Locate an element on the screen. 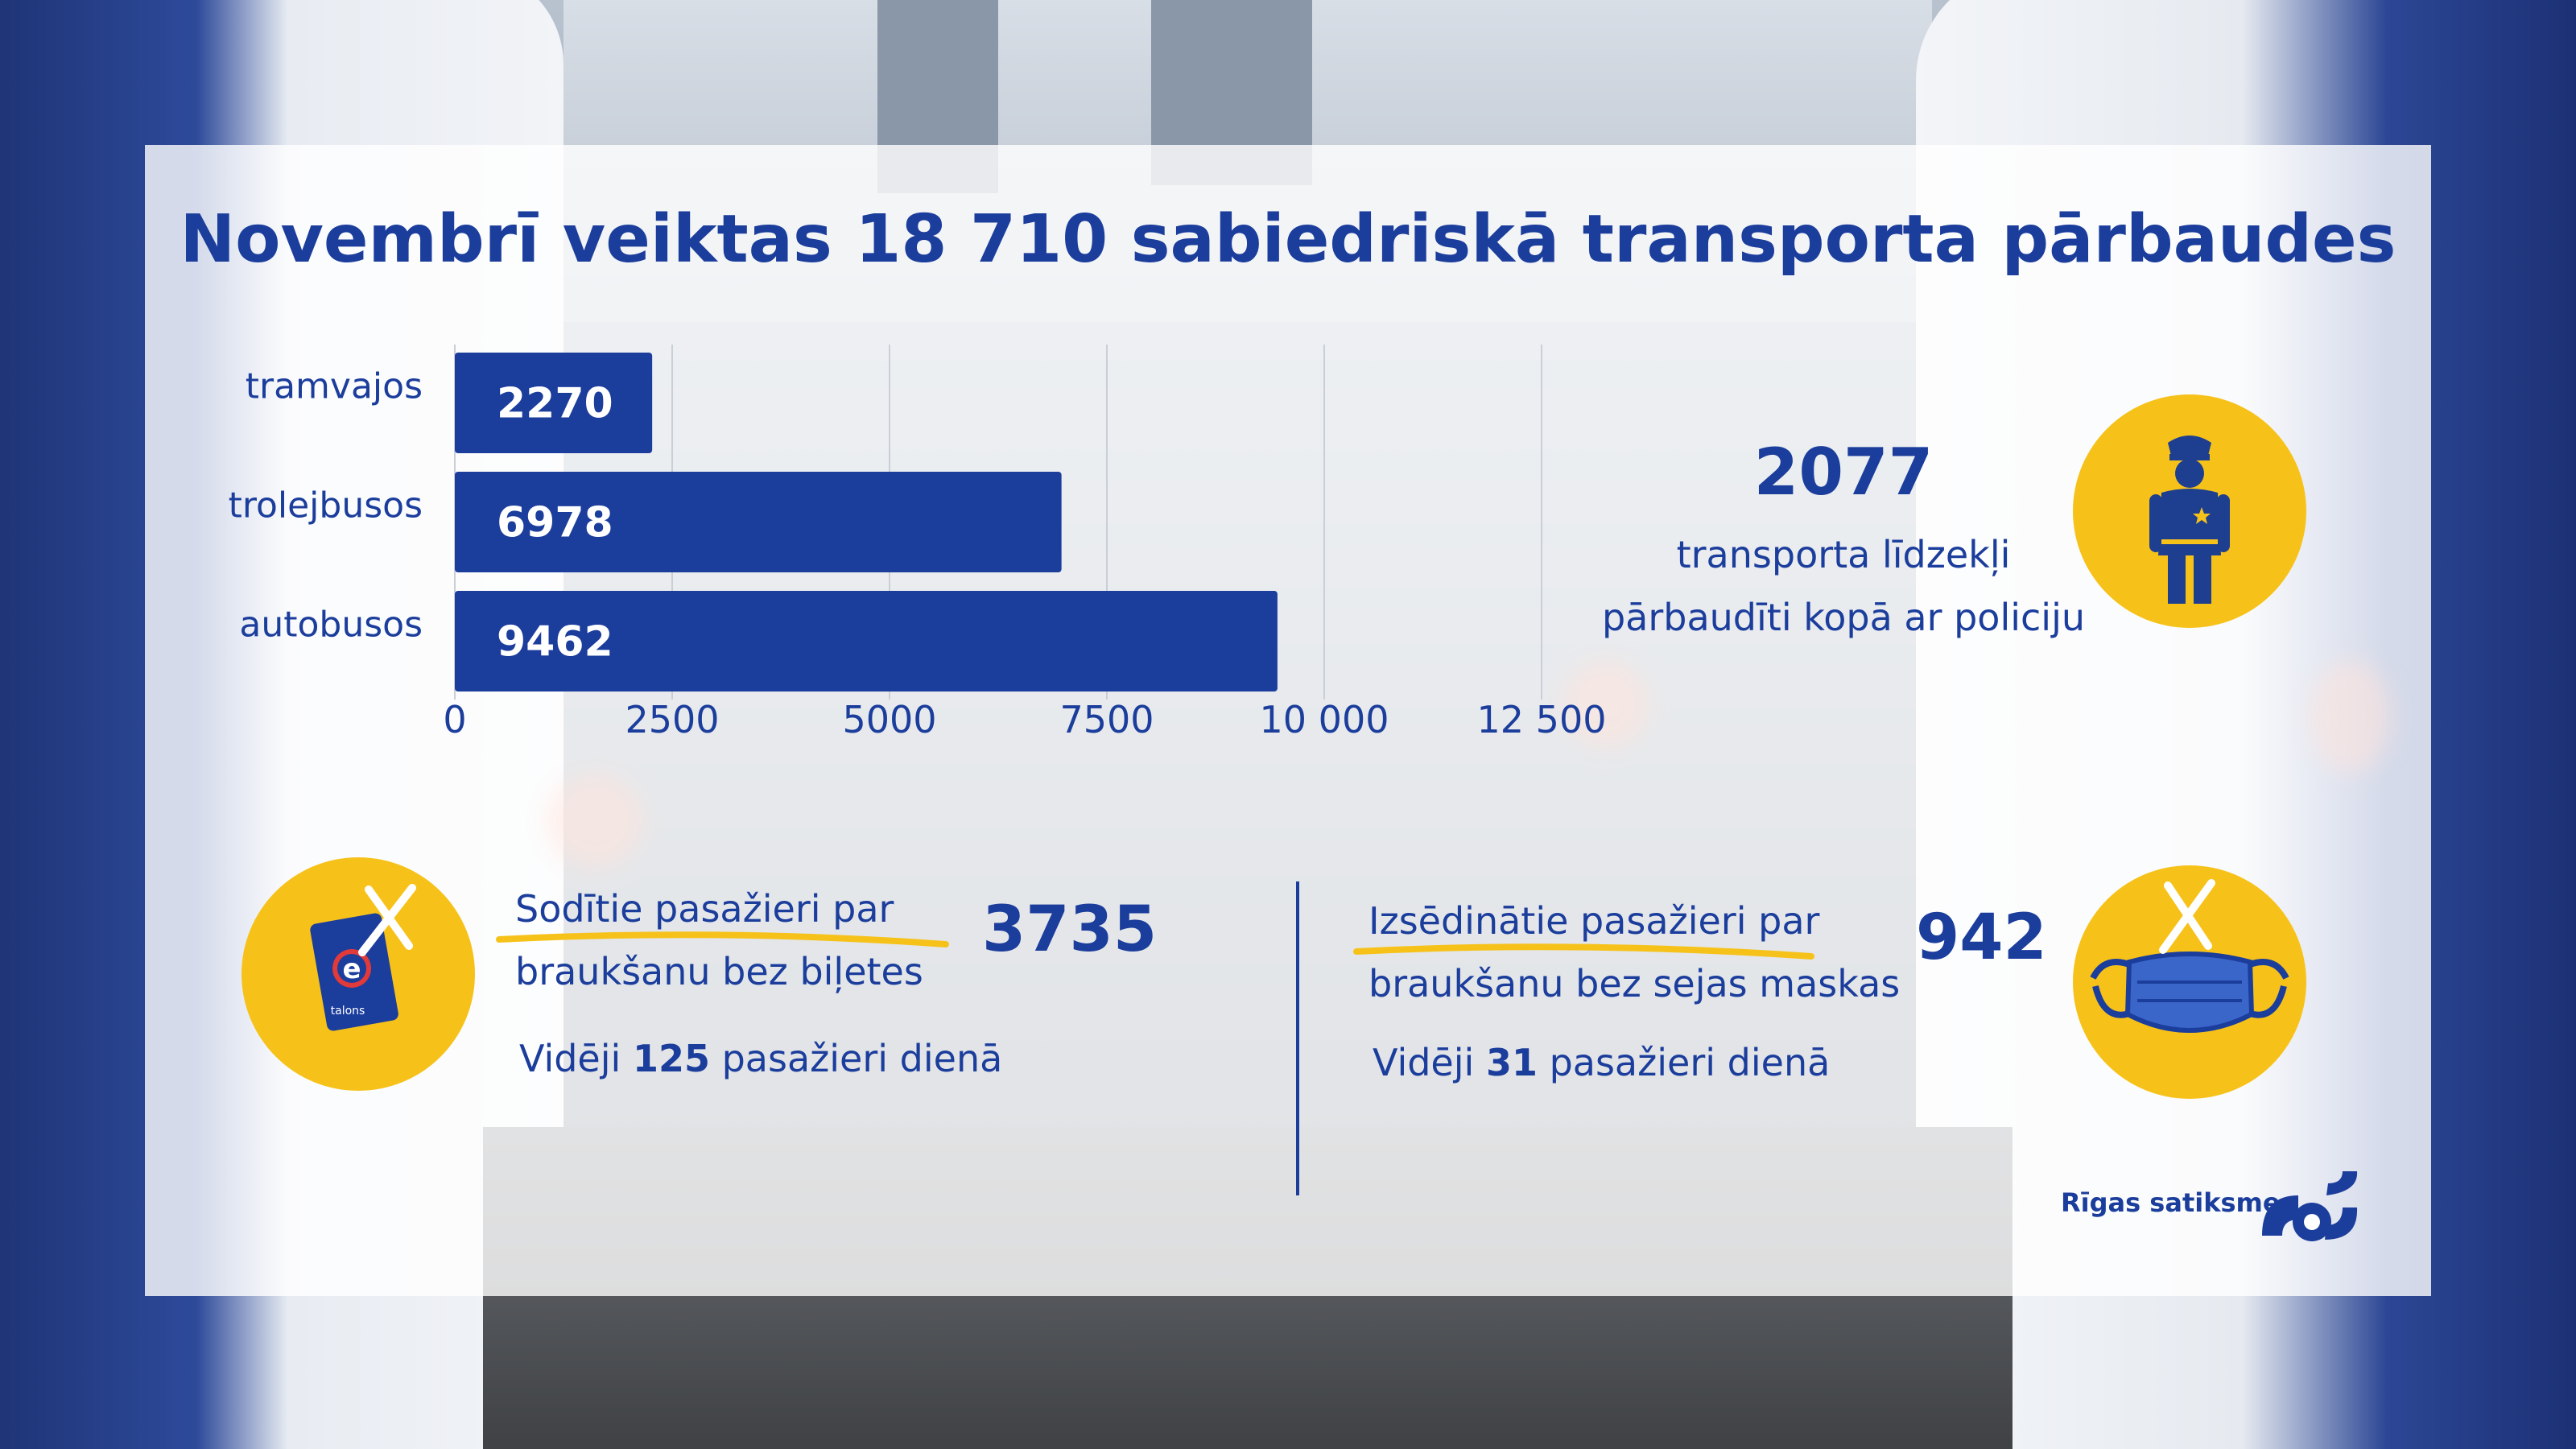 The image size is (2576, 1449). divider-line is located at coordinates (1297, 1038).